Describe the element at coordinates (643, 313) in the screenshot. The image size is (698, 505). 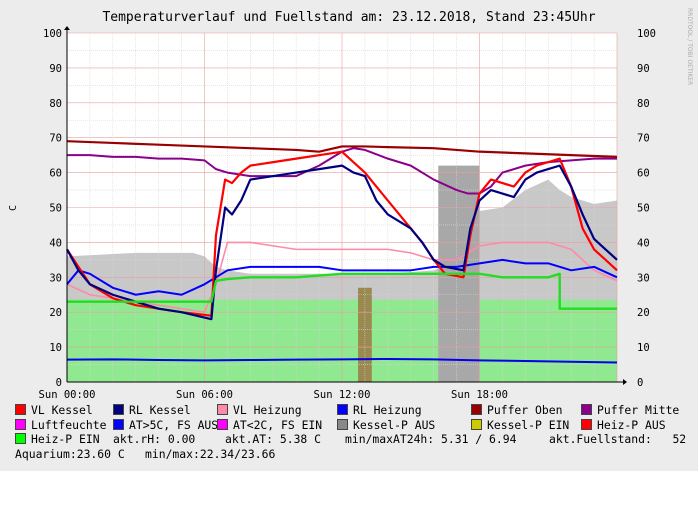
I see `y-tick-label-right: 20` at that location.